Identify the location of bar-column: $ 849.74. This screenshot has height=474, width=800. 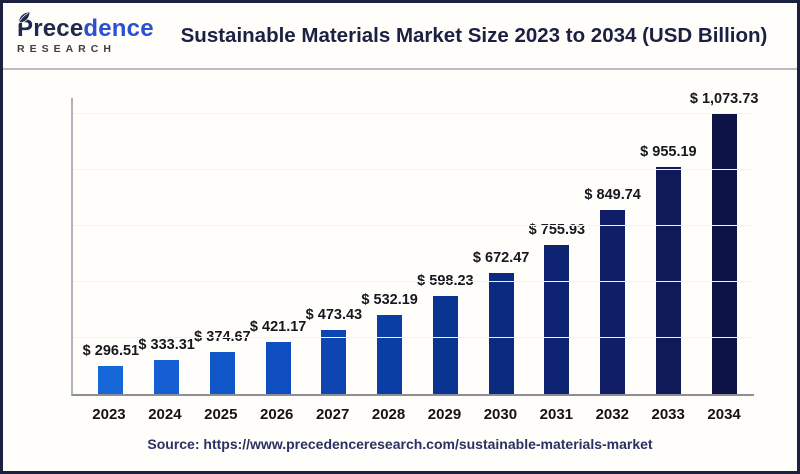
(612, 290).